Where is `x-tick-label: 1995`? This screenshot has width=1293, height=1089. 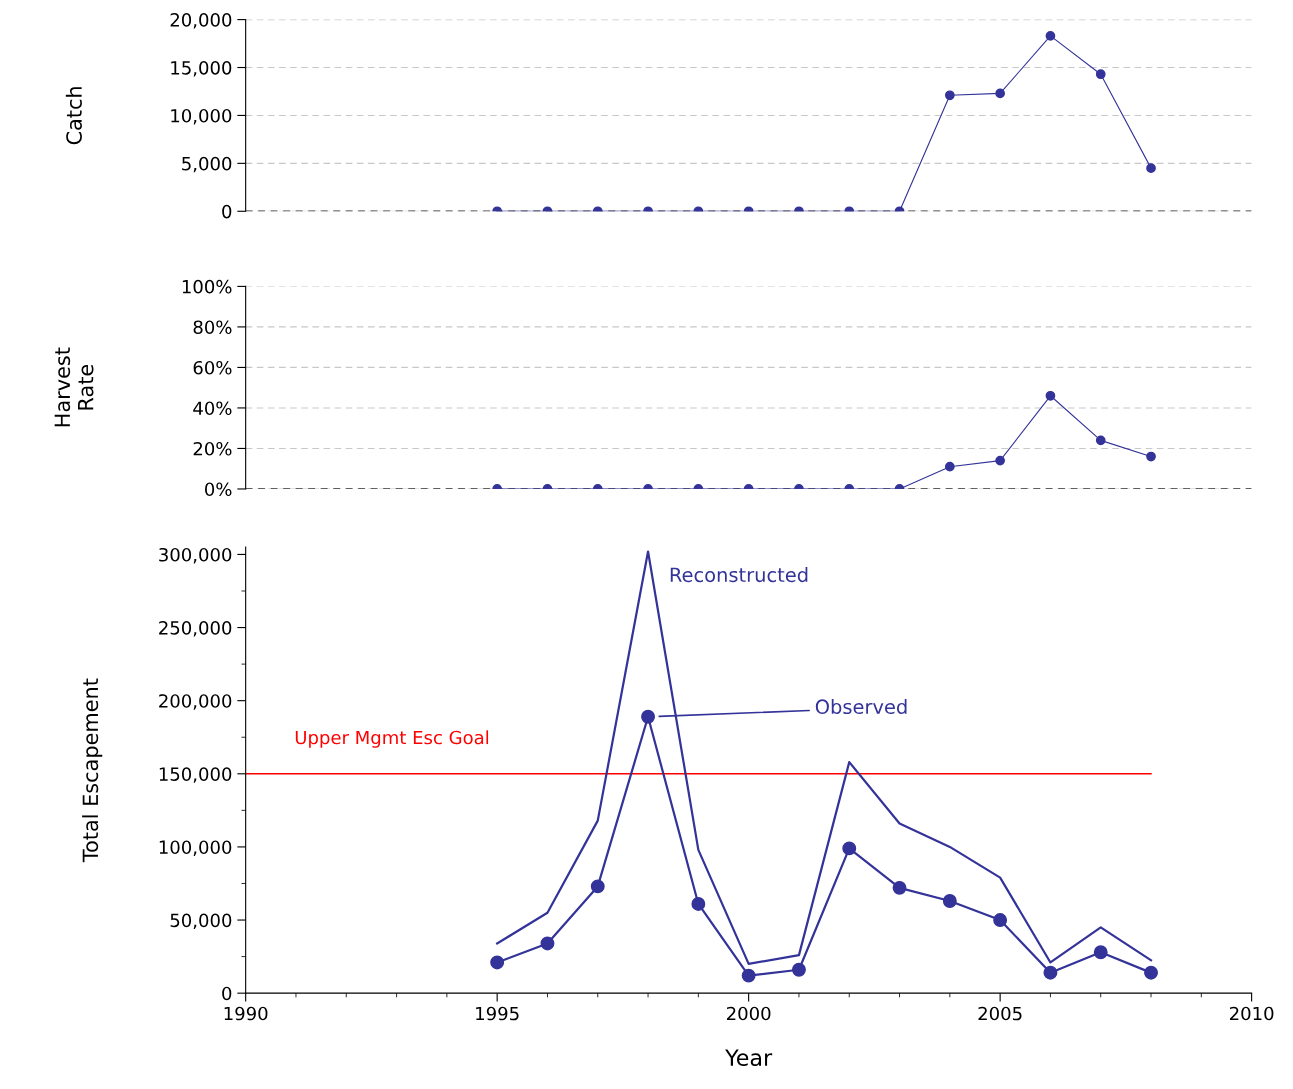 x-tick-label: 1995 is located at coordinates (497, 1013).